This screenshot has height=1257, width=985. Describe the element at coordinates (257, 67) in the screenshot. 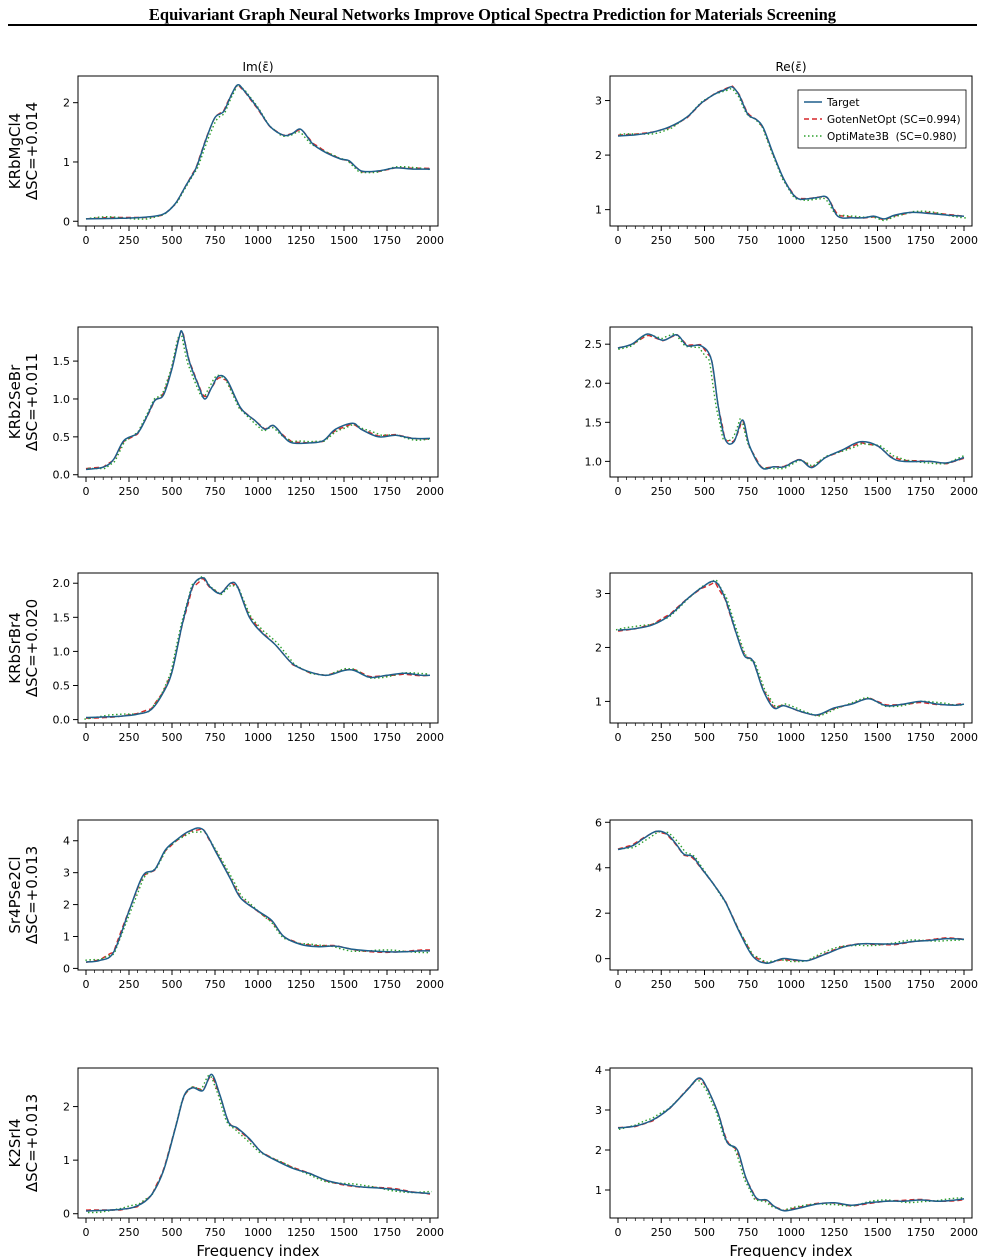

I see `column-title-im: Im(ε̄)` at that location.